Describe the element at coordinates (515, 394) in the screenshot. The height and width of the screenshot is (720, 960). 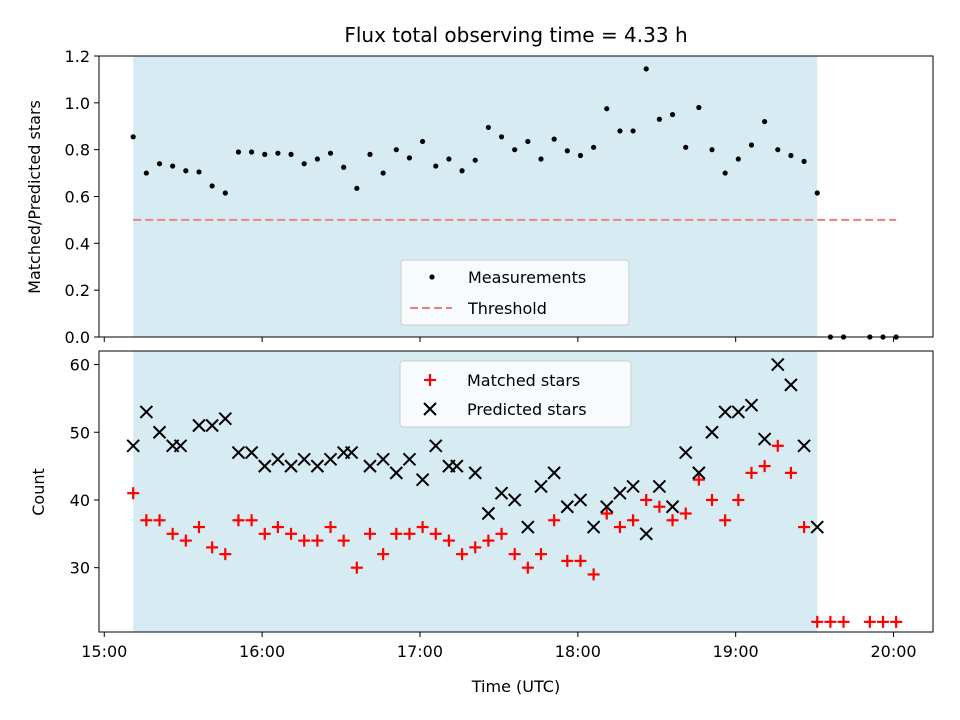
I see `bottom-legend-box` at that location.